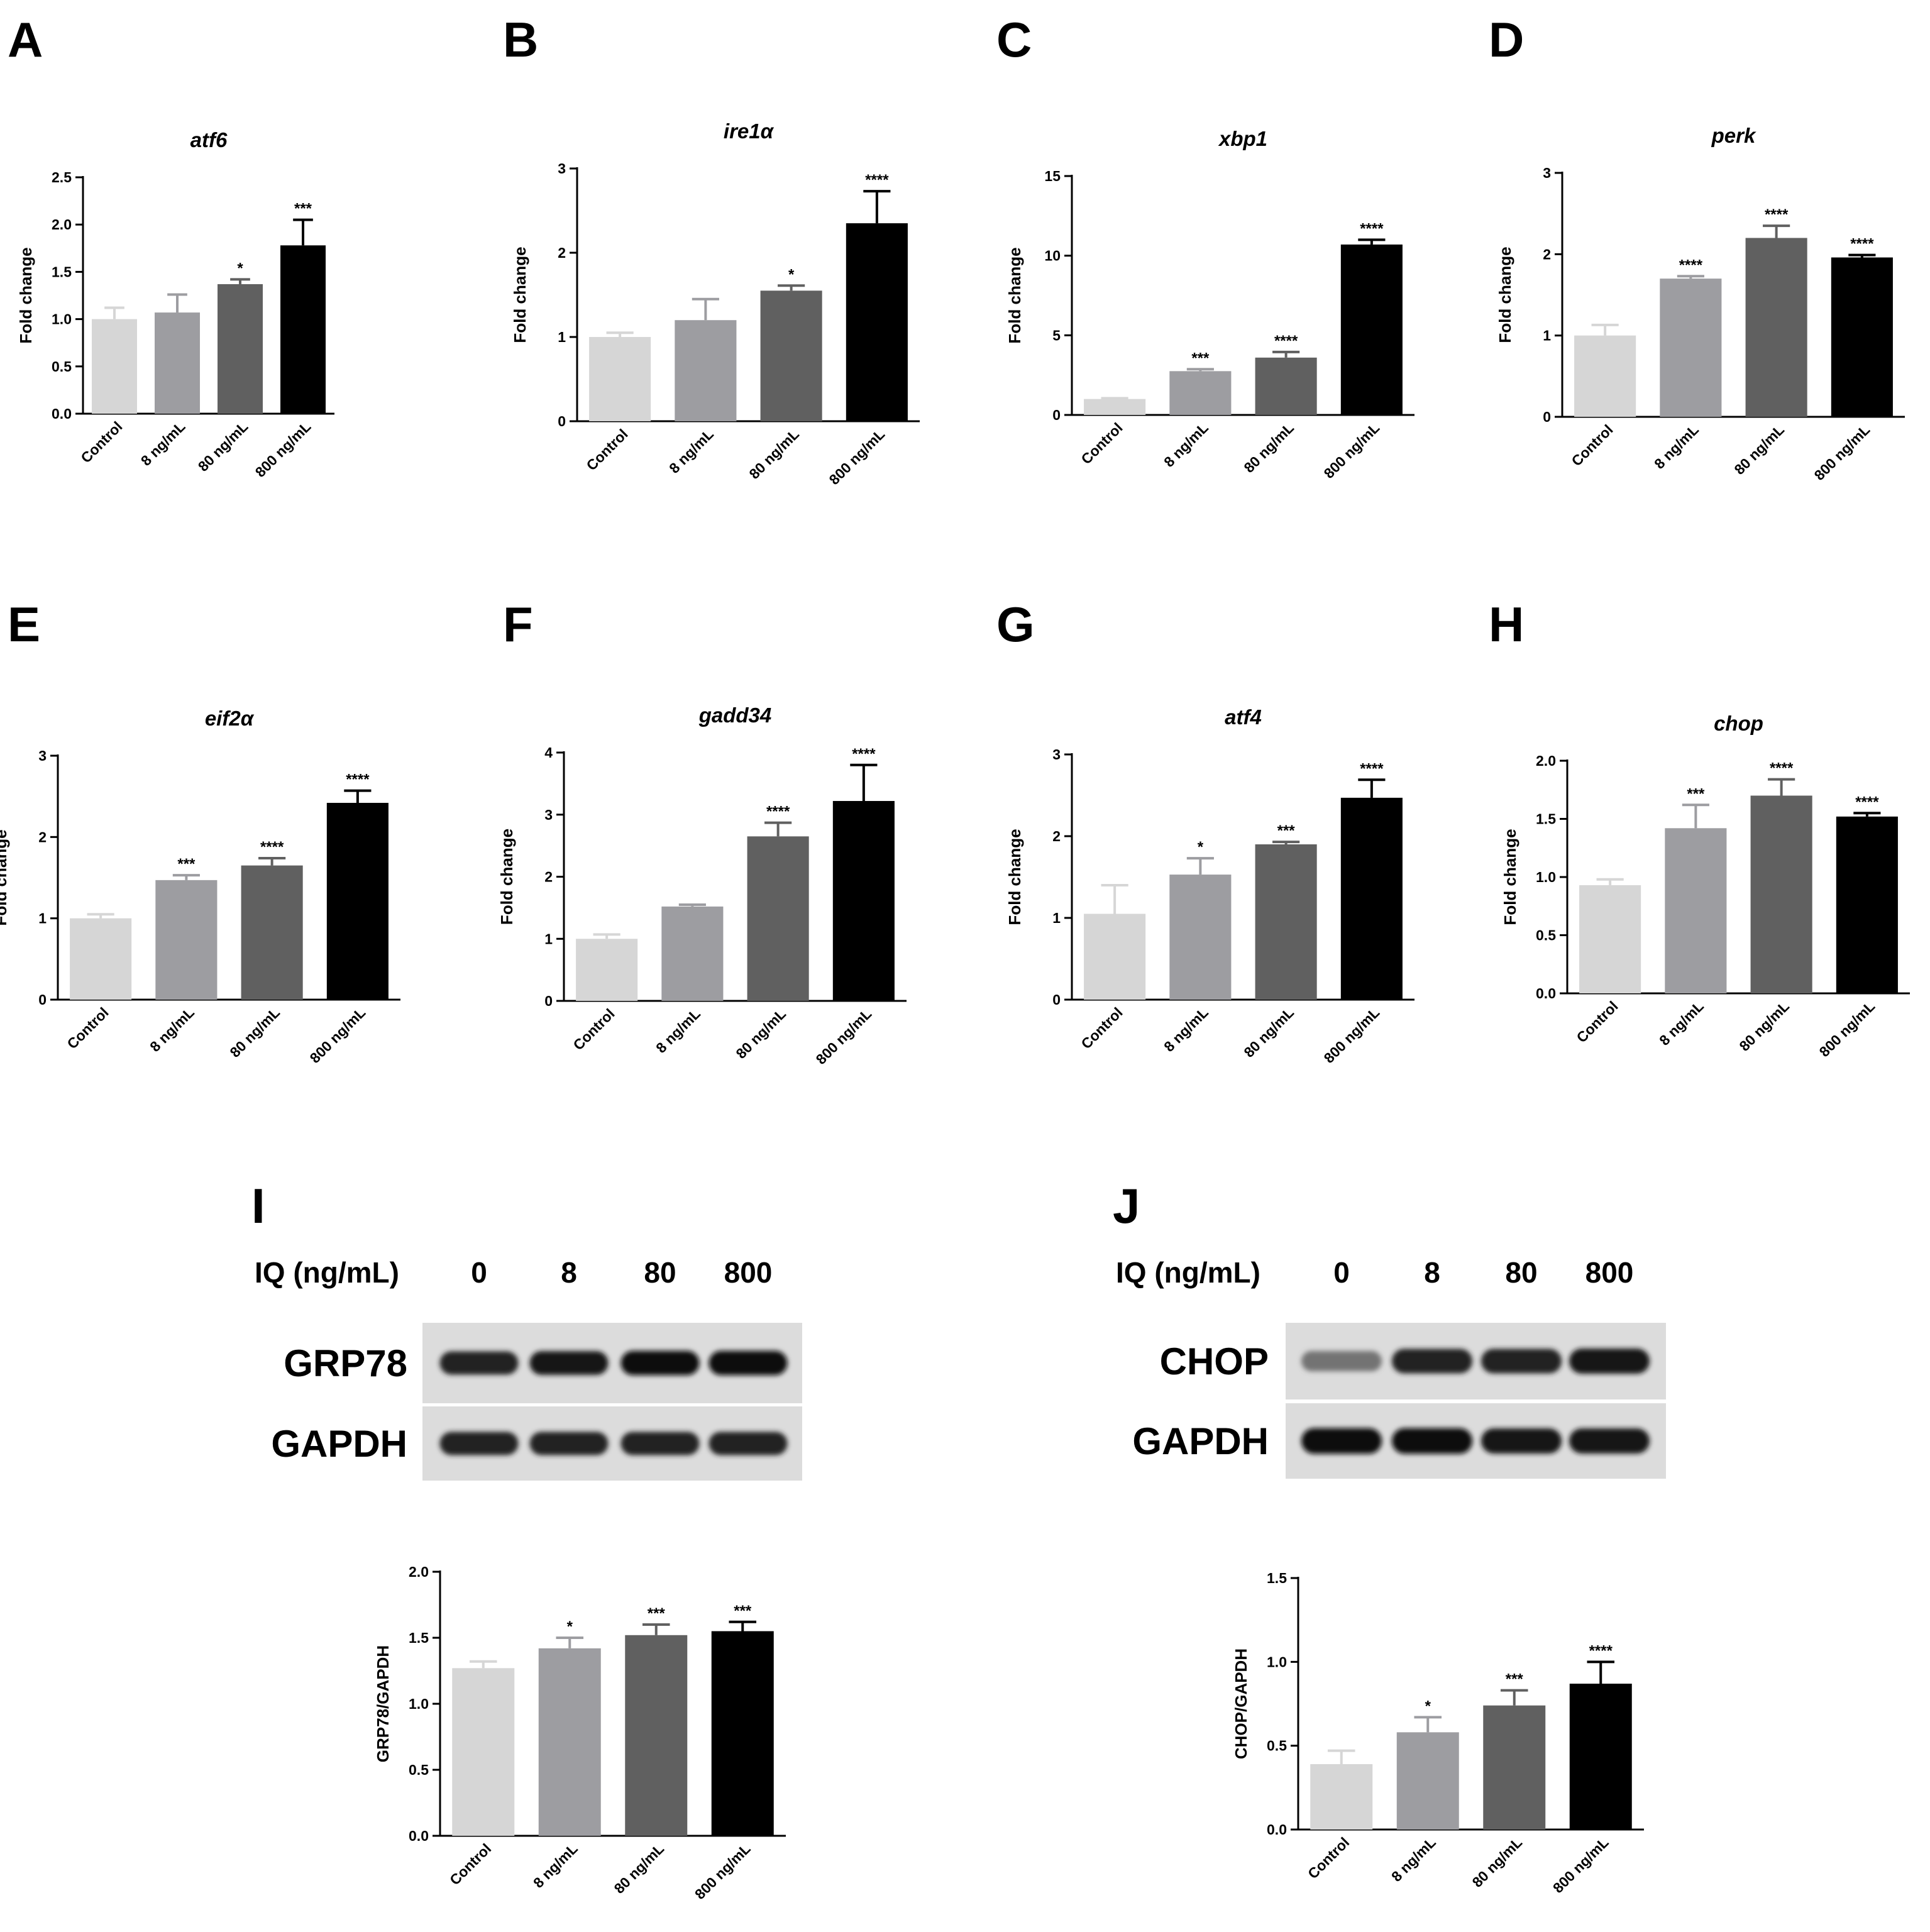  What do you see at coordinates (1015, 624) in the screenshot?
I see `panel-letter-g: G` at bounding box center [1015, 624].